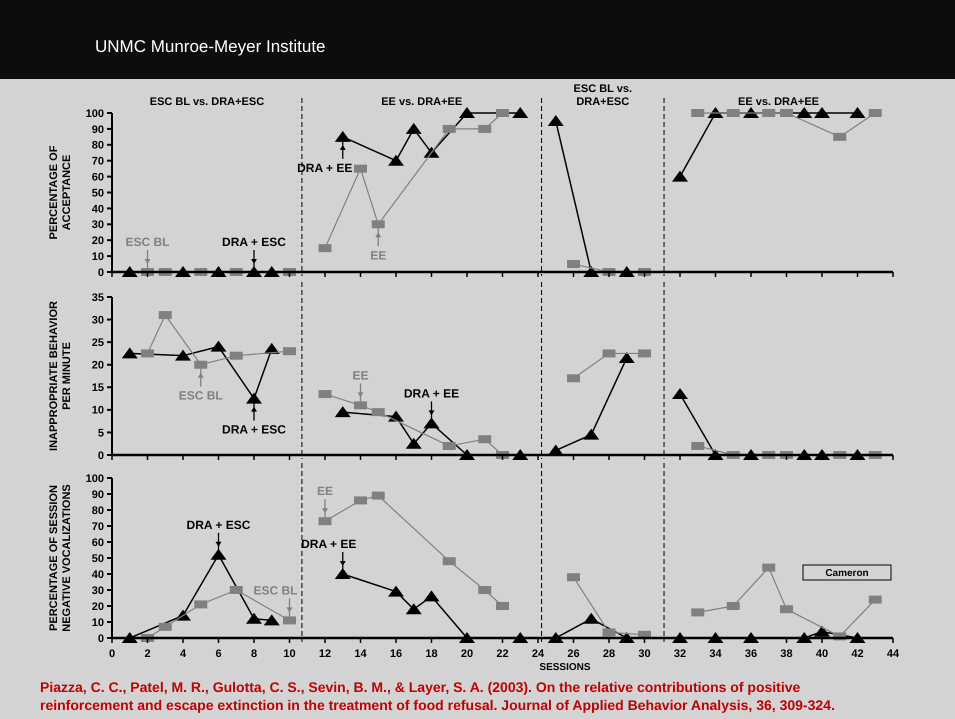  I want to click on x-tick-label: 10, so click(289, 654).